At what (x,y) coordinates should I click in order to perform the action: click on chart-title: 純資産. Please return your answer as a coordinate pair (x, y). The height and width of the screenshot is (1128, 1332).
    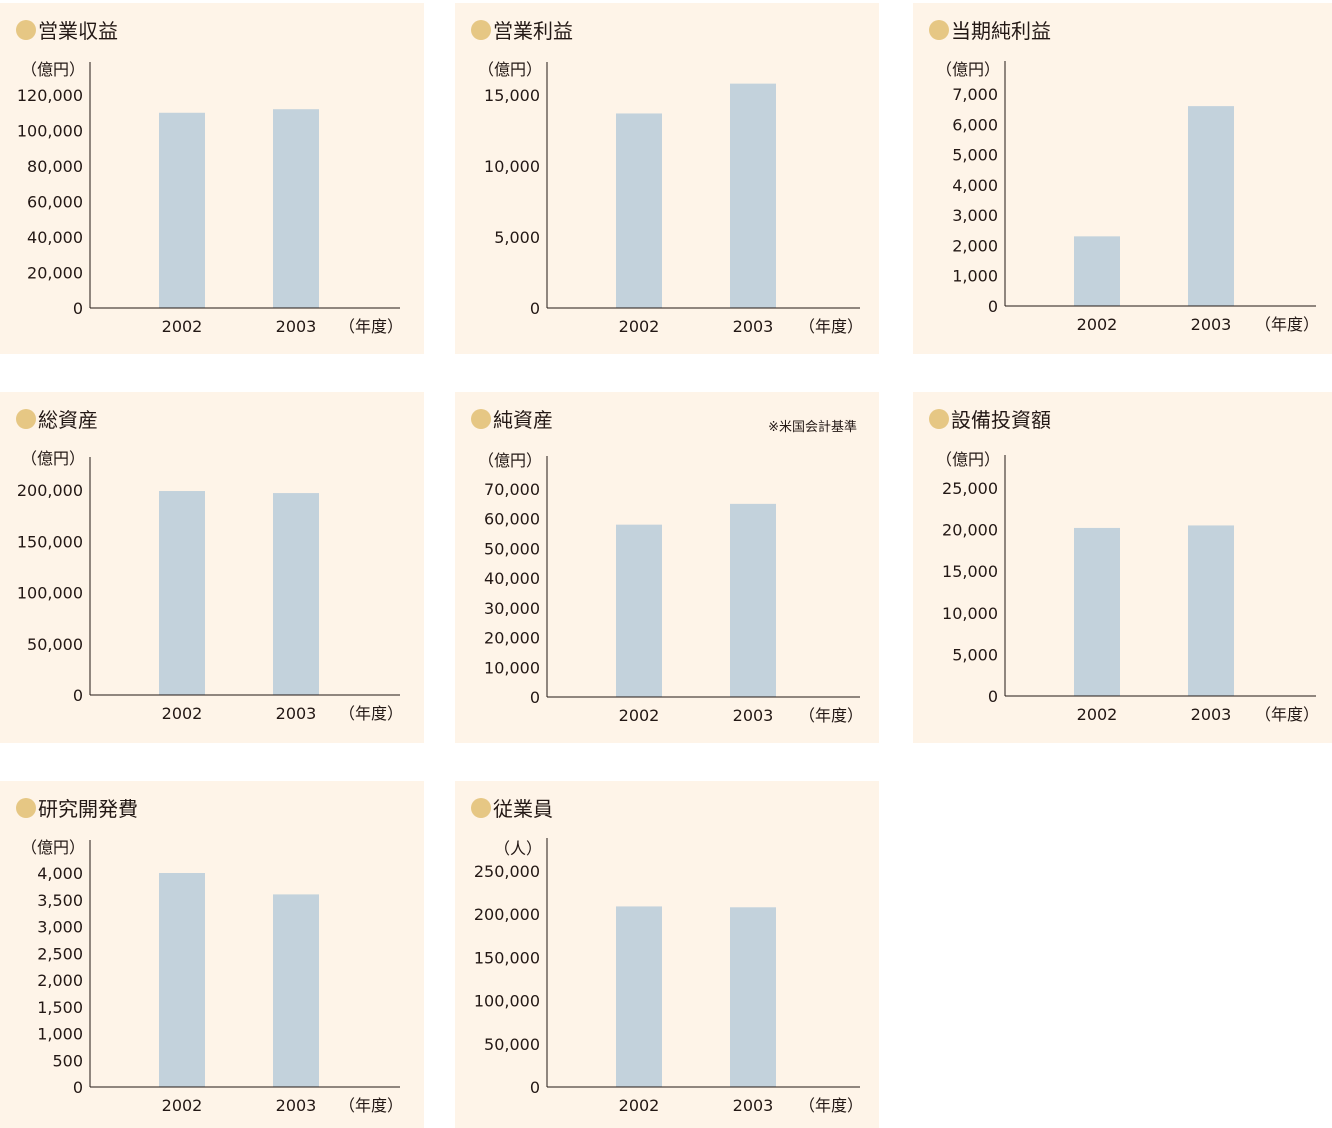
    Looking at the image, I should click on (512, 418).